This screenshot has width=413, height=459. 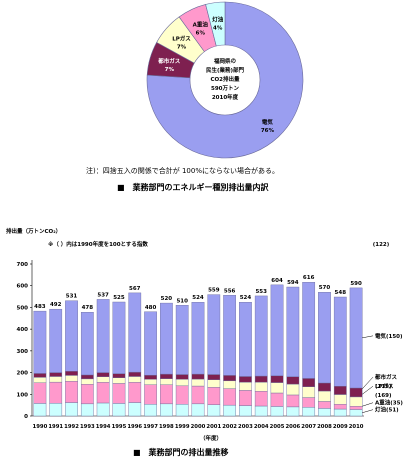 What do you see at coordinates (384, 386) in the screenshot?
I see `legend-label-lp_gas: LPガス` at bounding box center [384, 386].